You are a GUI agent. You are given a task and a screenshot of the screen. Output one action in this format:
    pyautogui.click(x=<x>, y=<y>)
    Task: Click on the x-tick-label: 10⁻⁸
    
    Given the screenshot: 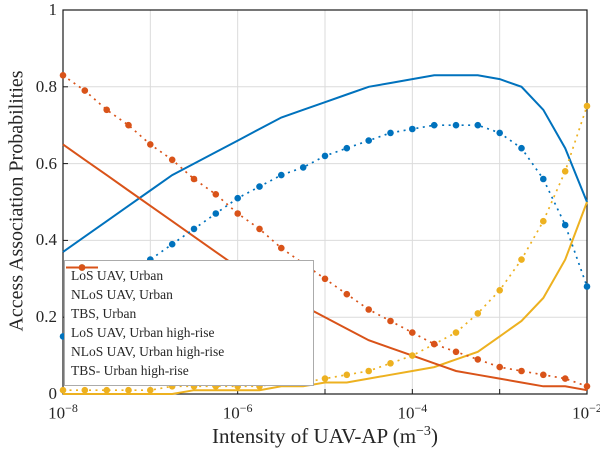 What is the action you would take?
    pyautogui.click(x=63, y=412)
    